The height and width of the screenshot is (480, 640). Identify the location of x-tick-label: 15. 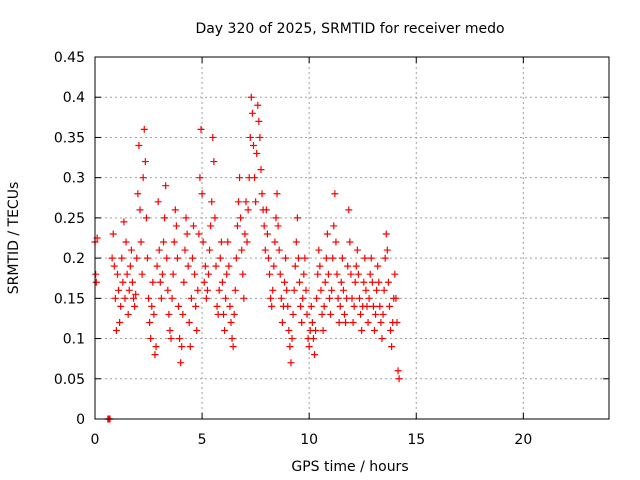
(416, 440).